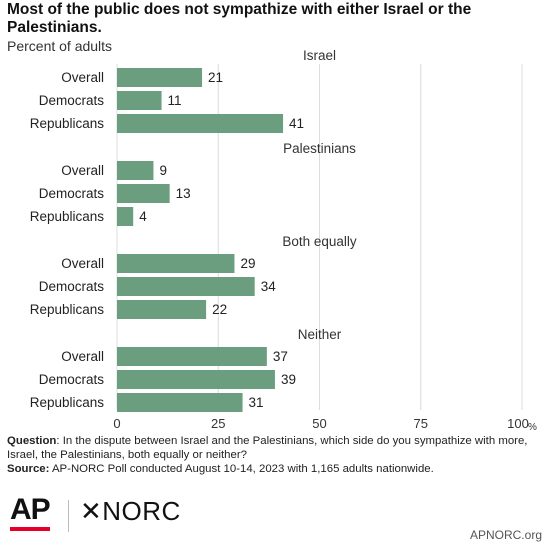 This screenshot has width=550, height=550. What do you see at coordinates (247, 263) in the screenshot?
I see `data-label: 29` at bounding box center [247, 263].